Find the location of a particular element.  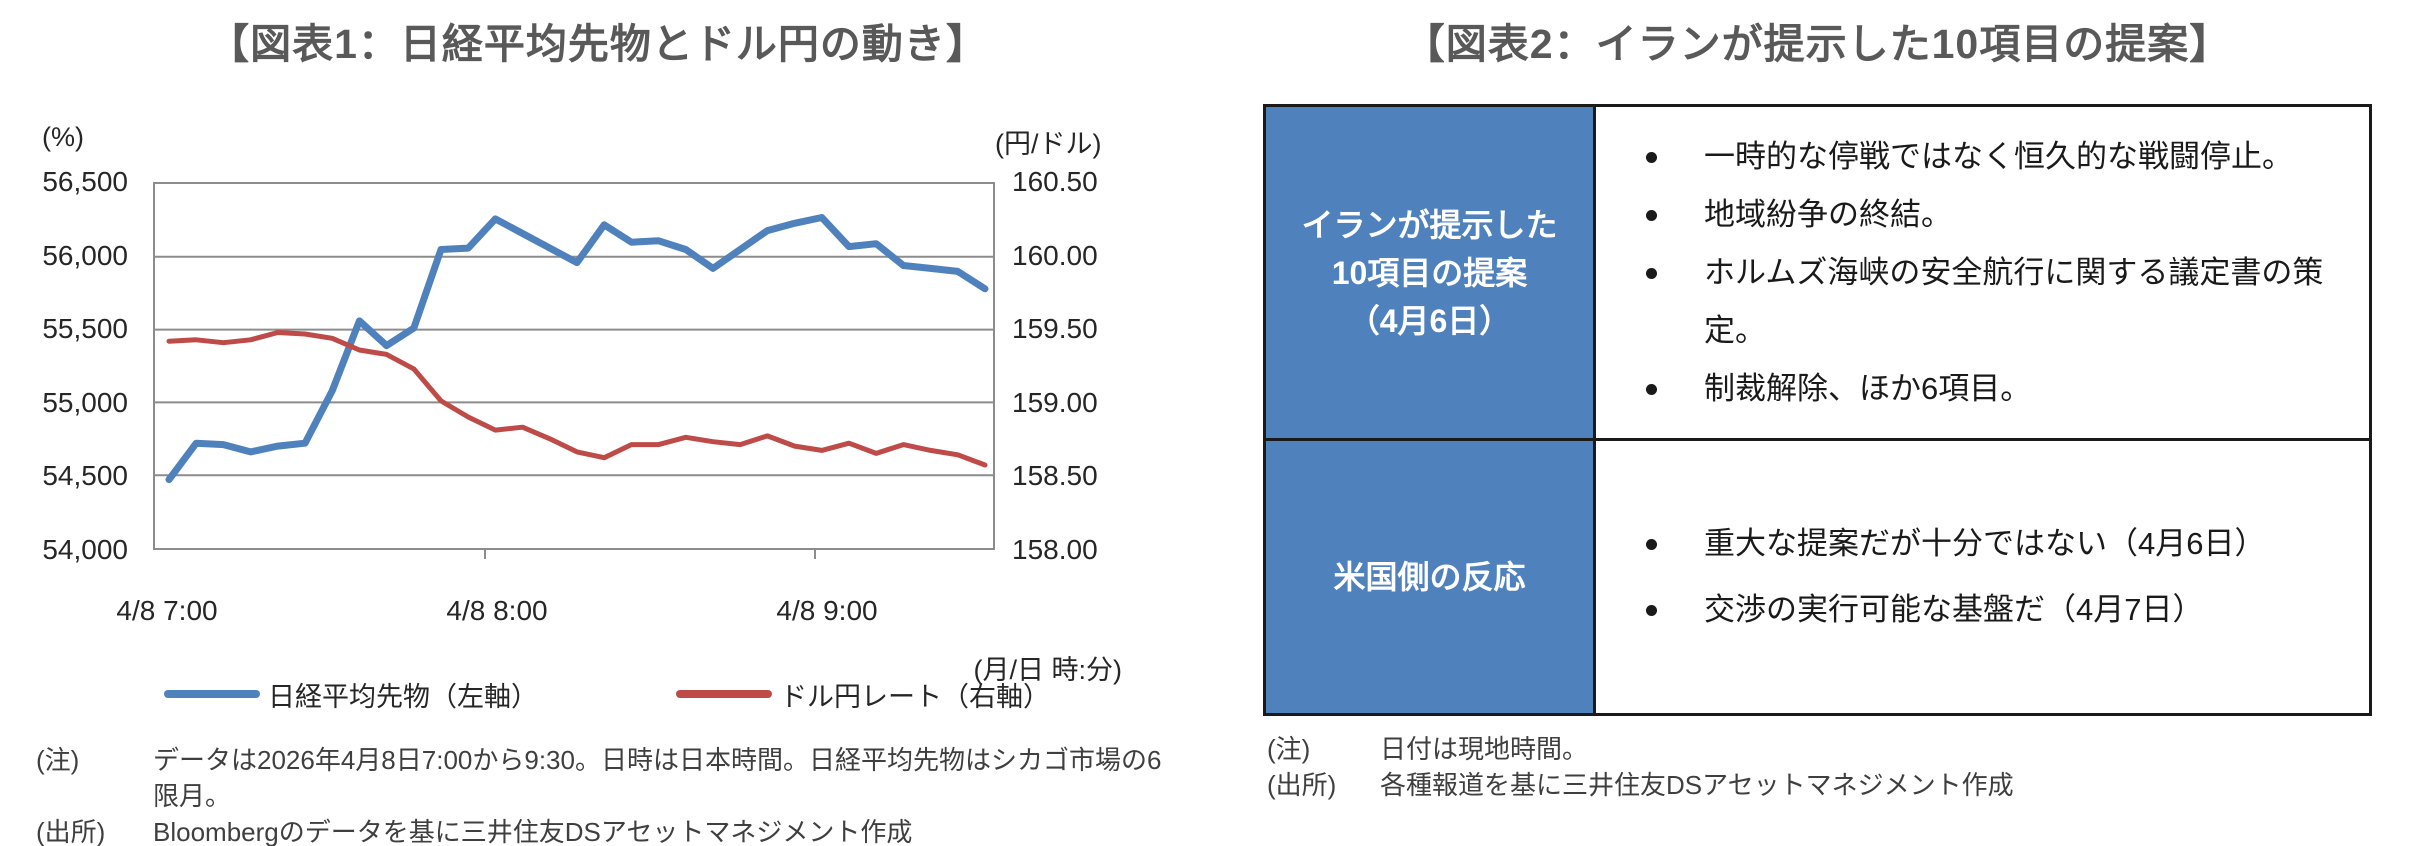

y-axis-tick-label: 159.00 is located at coordinates (1055, 402).